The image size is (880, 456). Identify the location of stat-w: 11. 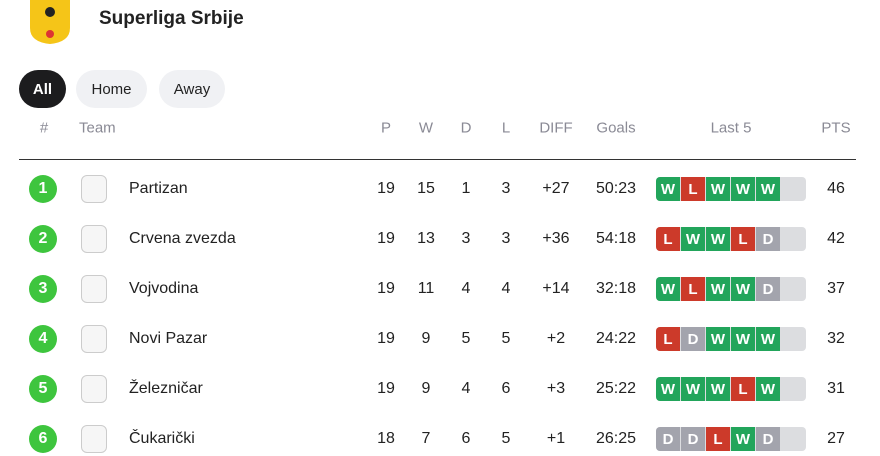
(426, 288).